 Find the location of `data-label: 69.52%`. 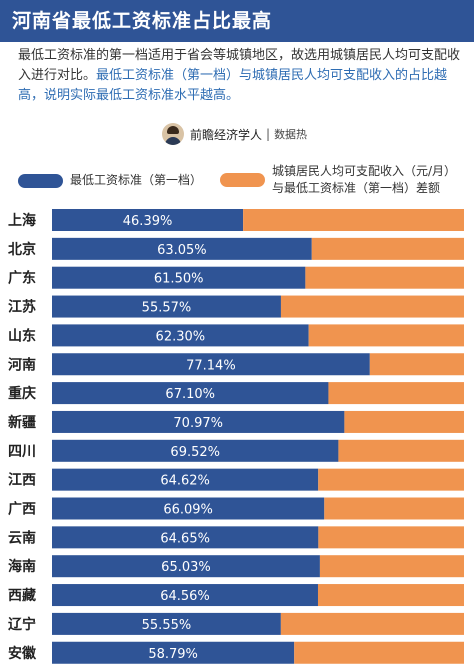

data-label: 69.52% is located at coordinates (195, 452).